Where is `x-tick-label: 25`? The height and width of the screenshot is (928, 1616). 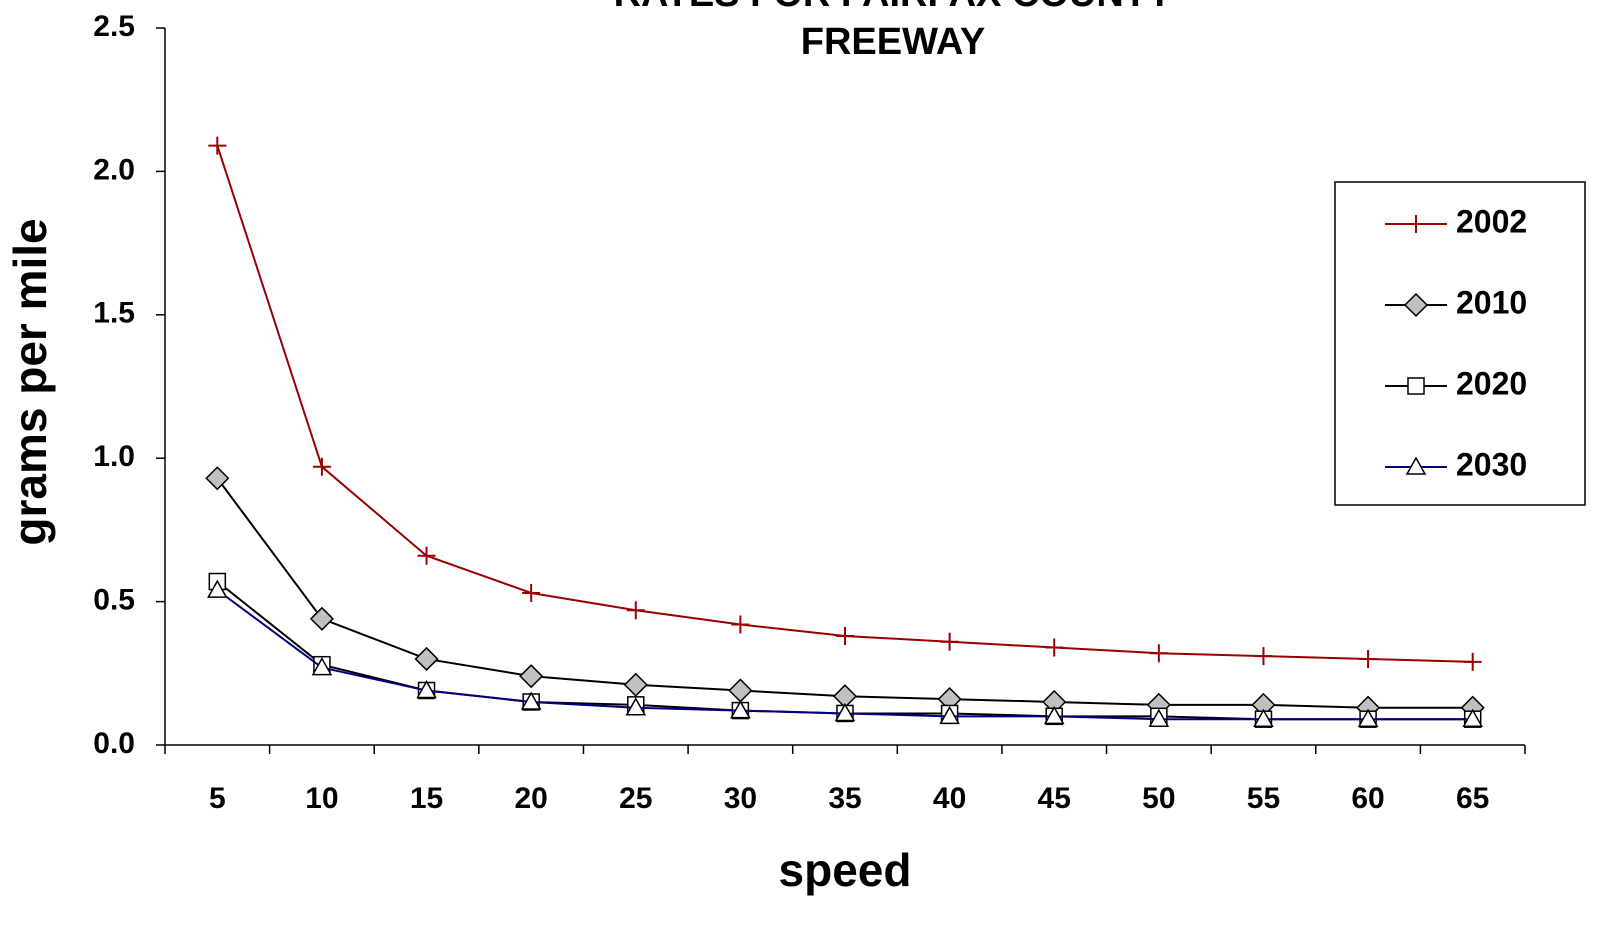
x-tick-label: 25 is located at coordinates (635, 798).